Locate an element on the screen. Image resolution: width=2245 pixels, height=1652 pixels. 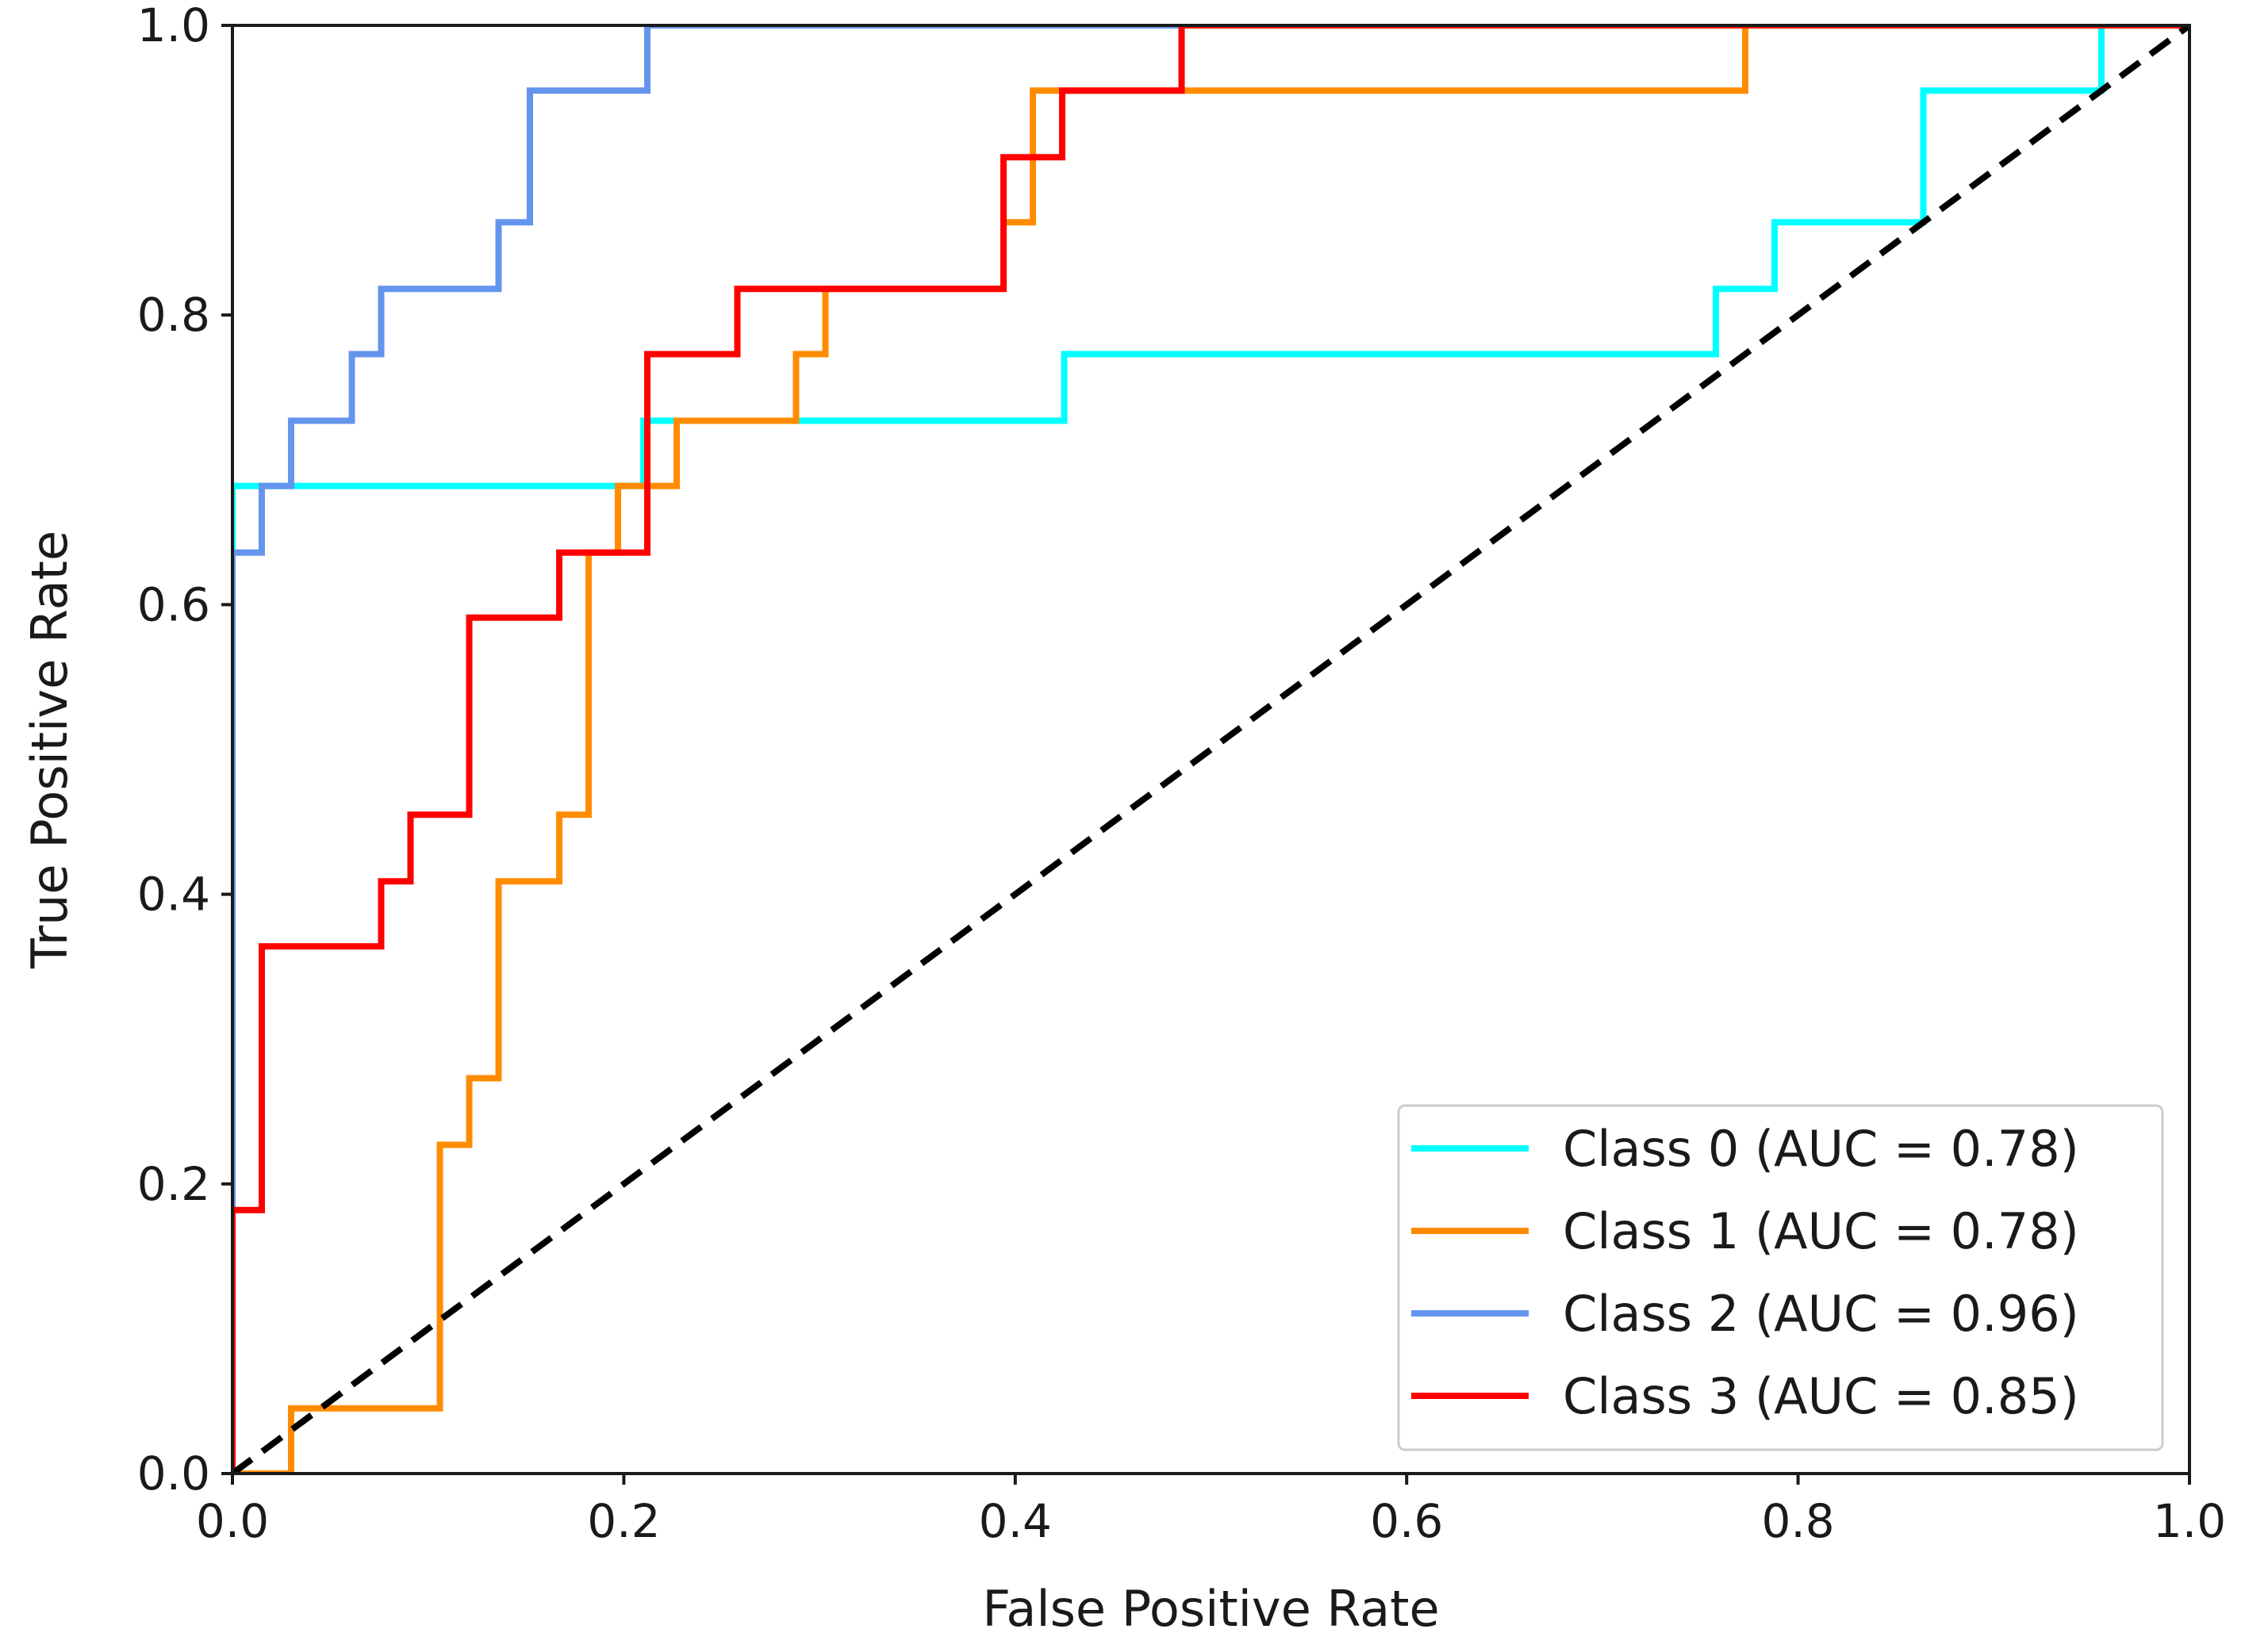
x-tick-label: 0.0 is located at coordinates (232, 1521).